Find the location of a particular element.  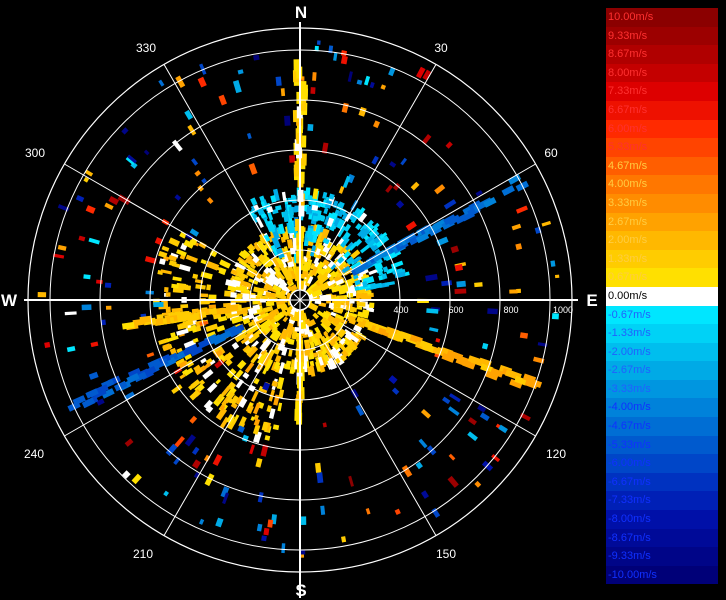

legend-label: 1.33m/s is located at coordinates (628, 258).